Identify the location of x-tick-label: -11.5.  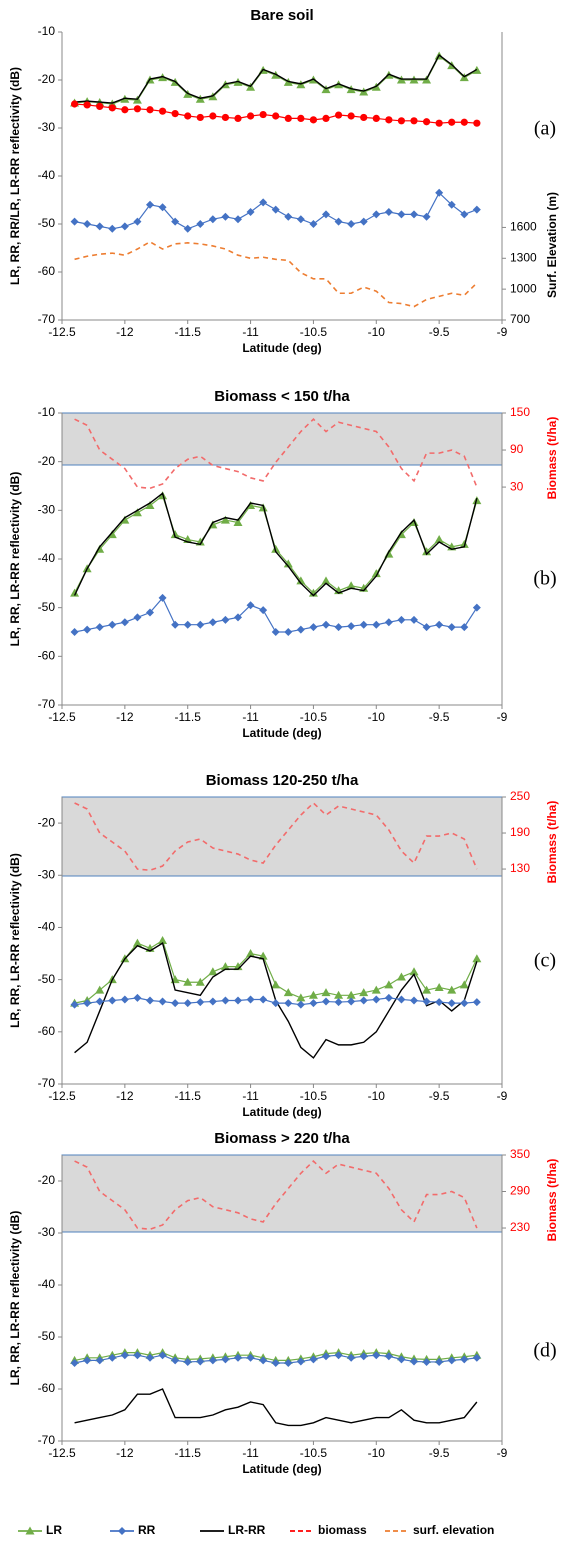
(187, 1453).